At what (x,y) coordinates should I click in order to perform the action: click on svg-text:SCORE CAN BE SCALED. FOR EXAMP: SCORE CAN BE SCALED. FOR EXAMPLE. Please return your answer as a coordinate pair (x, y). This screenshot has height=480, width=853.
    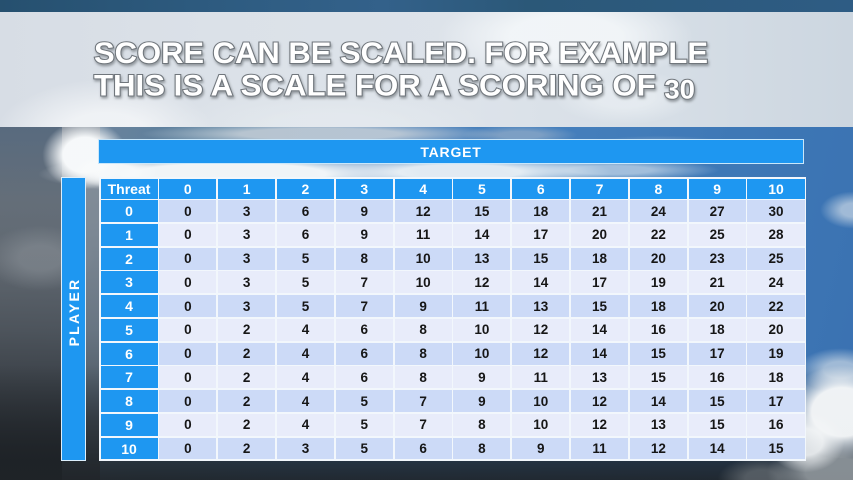
    Looking at the image, I should click on (401, 53).